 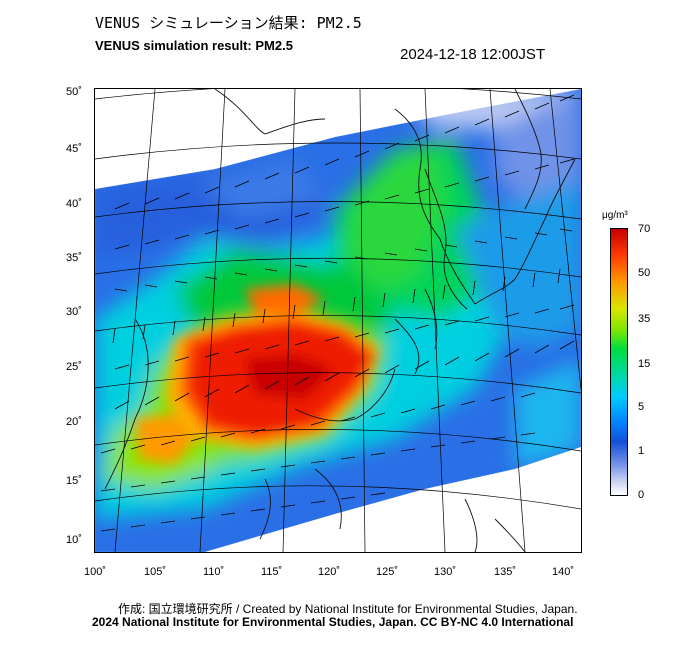 I want to click on lat-label-45: 45˚, so click(x=74, y=149).